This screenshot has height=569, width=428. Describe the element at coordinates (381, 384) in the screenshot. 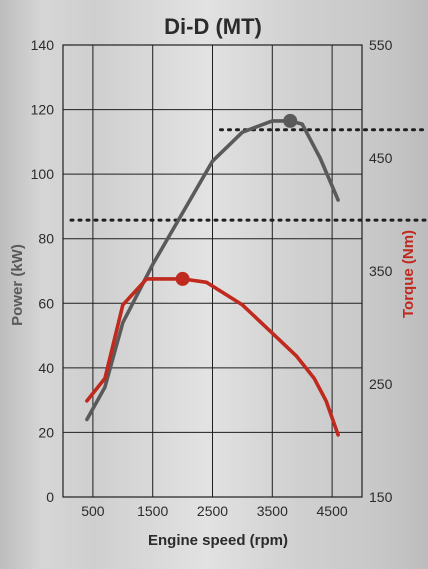

I see `y-tick-right-label: 250` at that location.